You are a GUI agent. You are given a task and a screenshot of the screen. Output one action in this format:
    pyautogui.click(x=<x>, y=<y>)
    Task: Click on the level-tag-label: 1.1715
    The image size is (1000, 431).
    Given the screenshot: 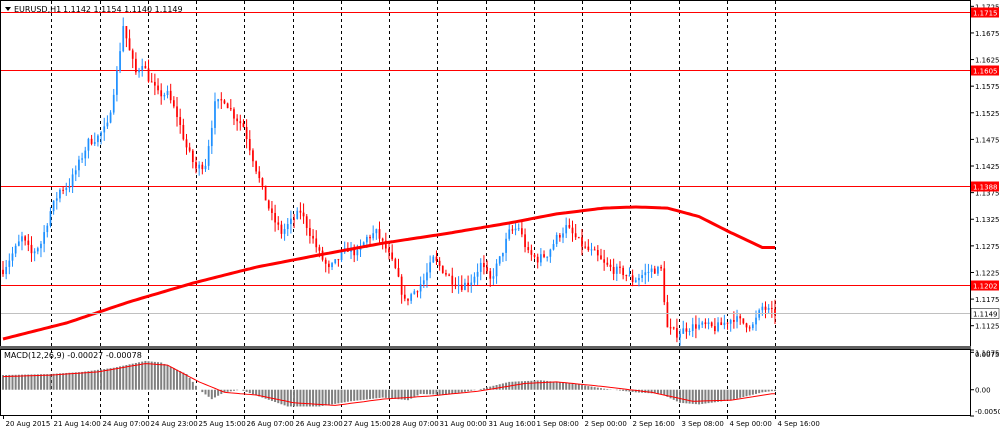 What is the action you would take?
    pyautogui.click(x=985, y=14)
    